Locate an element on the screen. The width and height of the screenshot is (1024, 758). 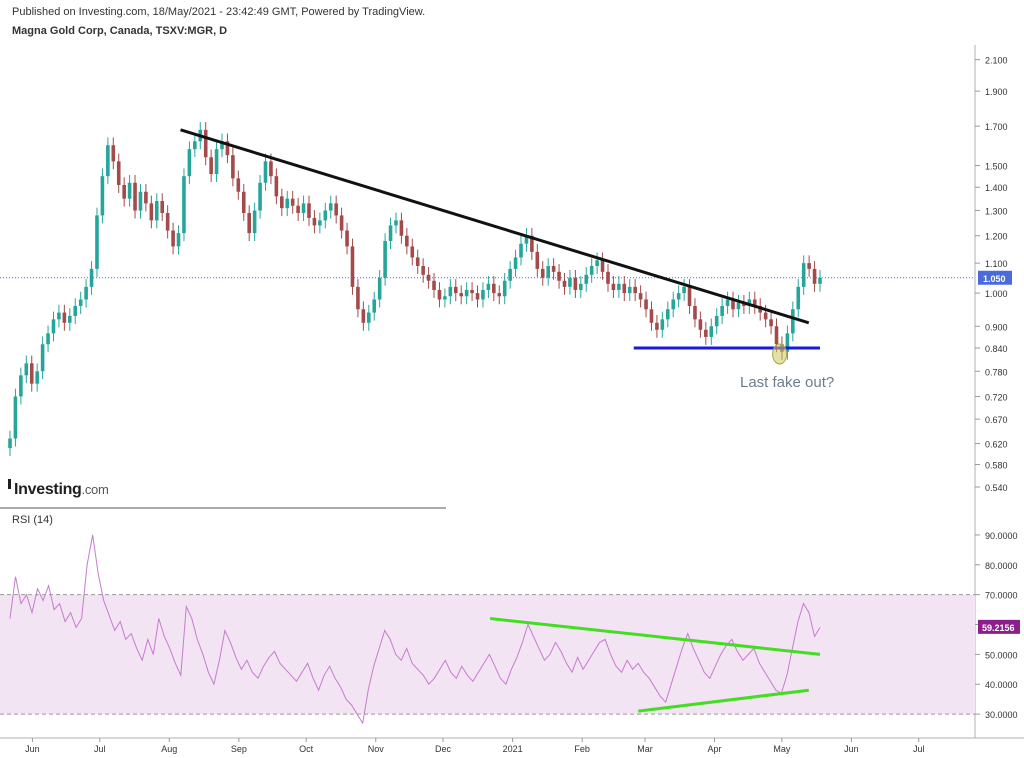
fakeout-marker is located at coordinates (780, 354).